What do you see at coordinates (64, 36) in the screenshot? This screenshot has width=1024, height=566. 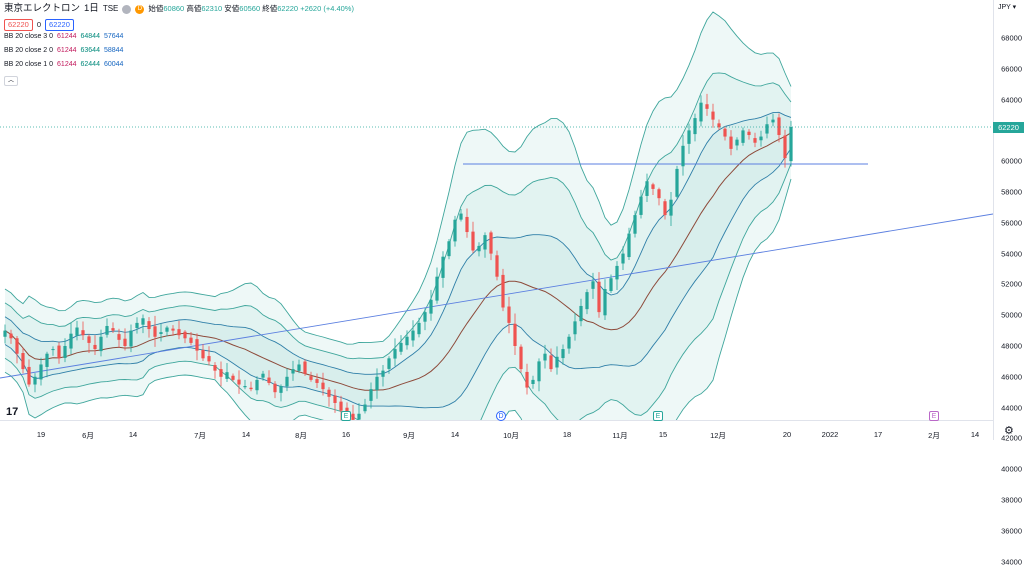 I see `indicator-bb3: BB 20 close 3 0 61244 64844 57644` at bounding box center [64, 36].